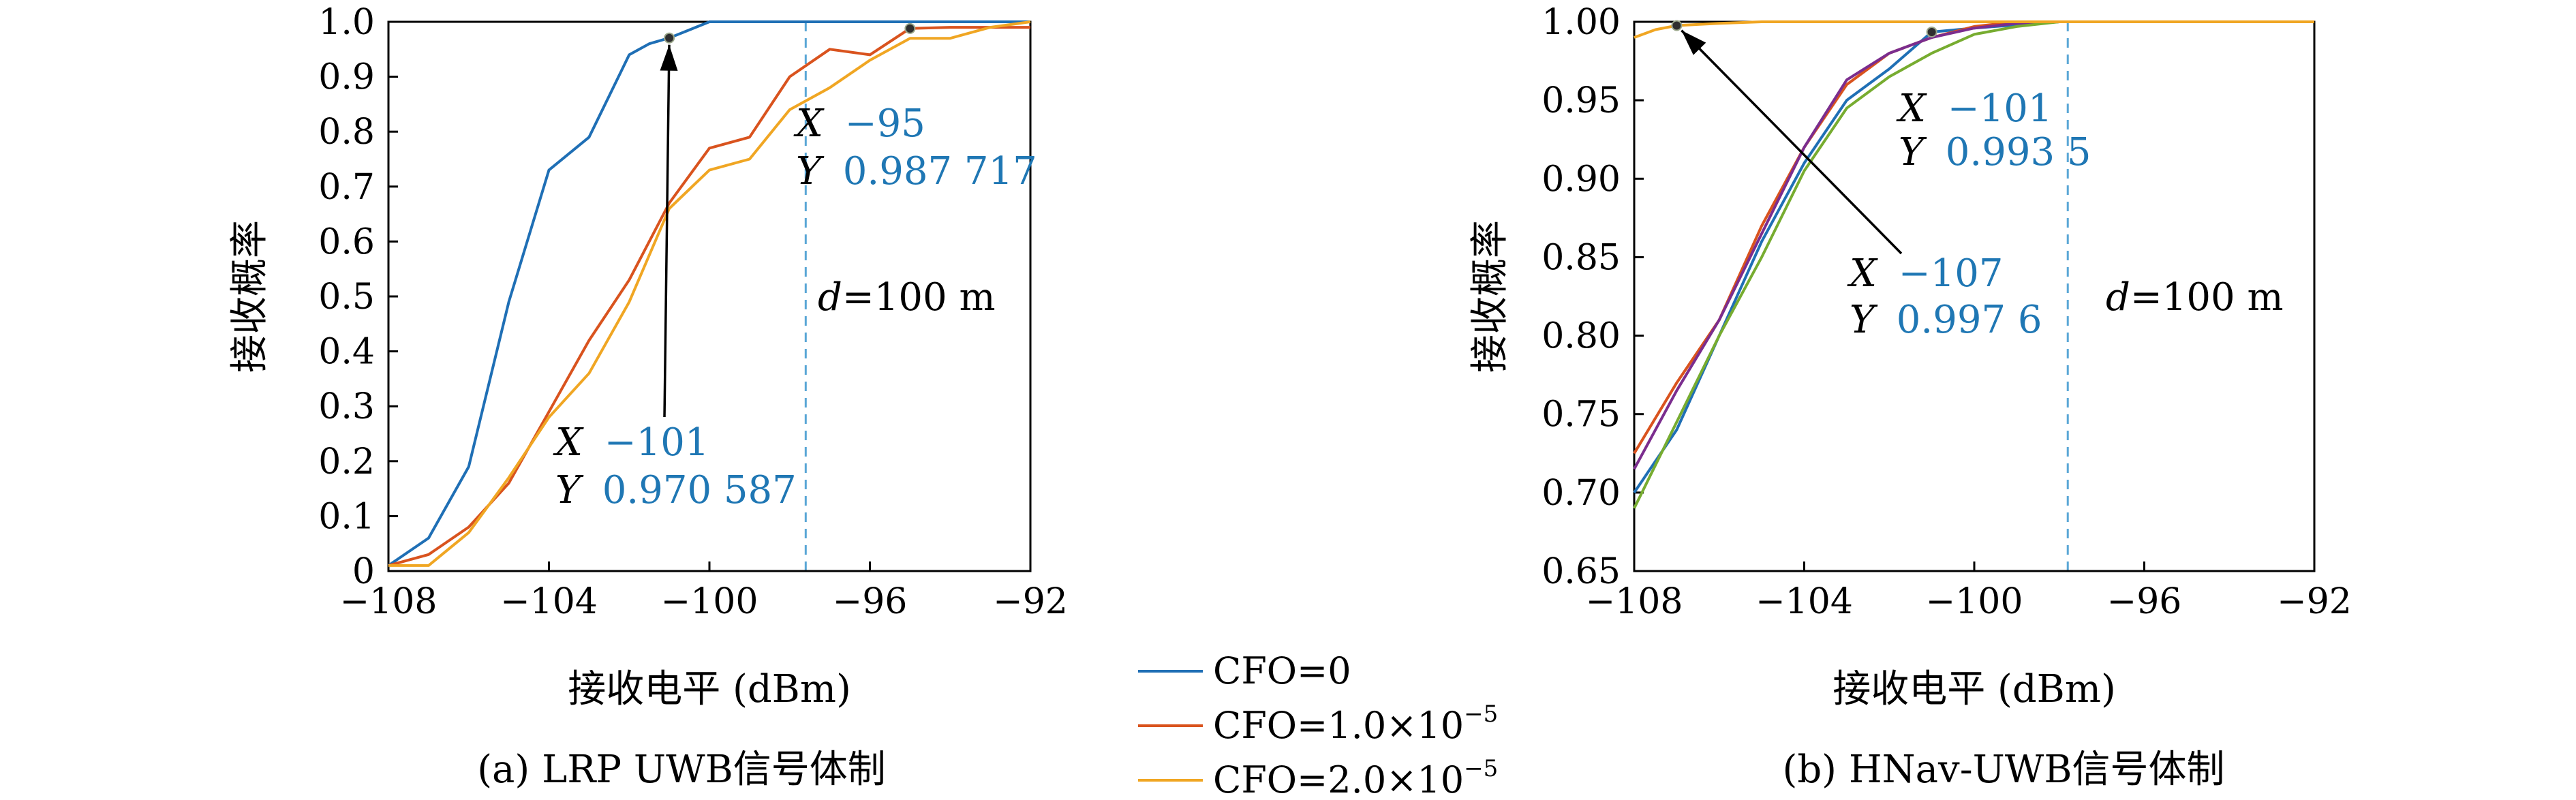  What do you see at coordinates (1693, 42) in the screenshot?
I see `chart-b-annotation-arrowhead` at bounding box center [1693, 42].